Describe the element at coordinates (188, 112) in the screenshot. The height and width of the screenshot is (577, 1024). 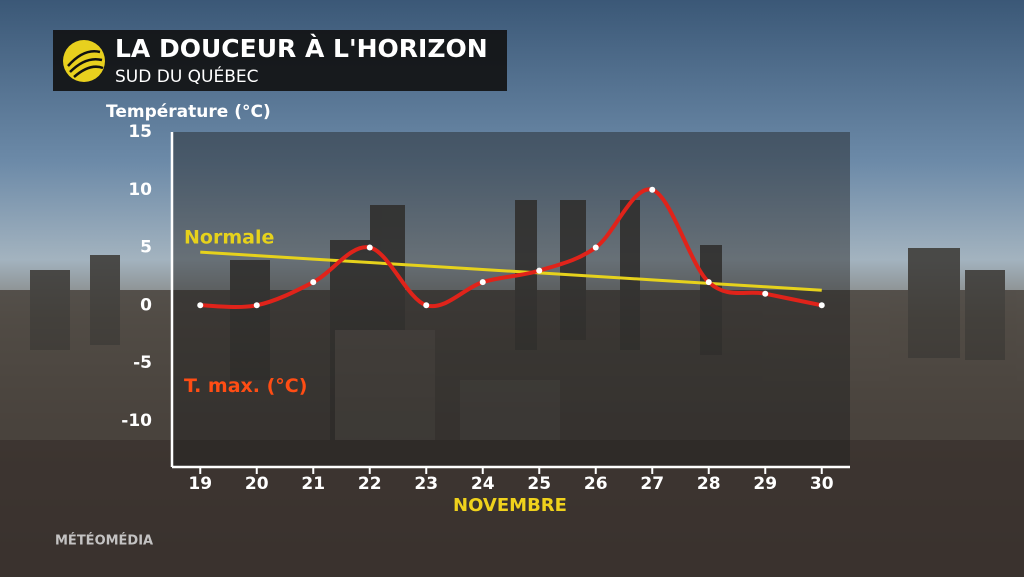
I see `y-axis-label: Température (°C)` at that location.